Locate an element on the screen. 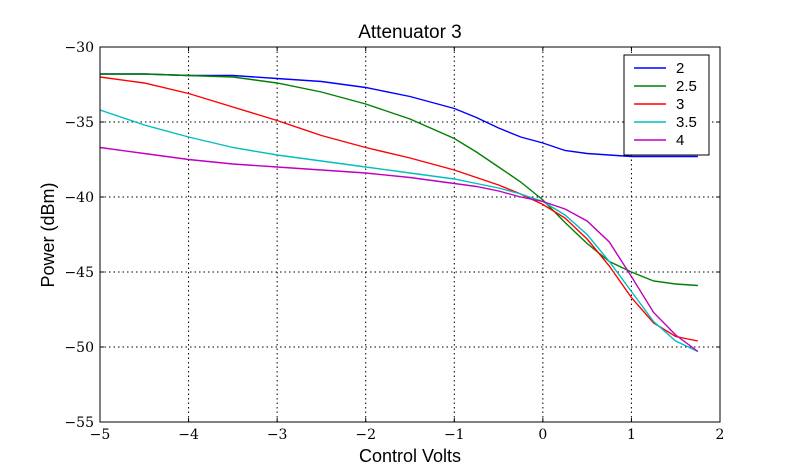 This screenshot has height=469, width=800. legend-label: 3.5 is located at coordinates (686, 122).